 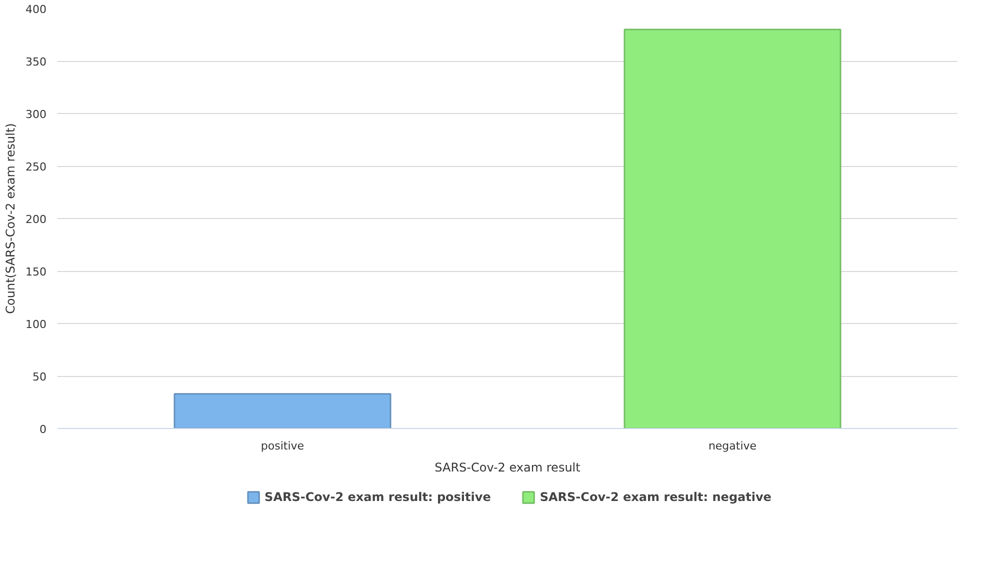 What do you see at coordinates (282, 446) in the screenshot?
I see `x-tick-label: positive` at bounding box center [282, 446].